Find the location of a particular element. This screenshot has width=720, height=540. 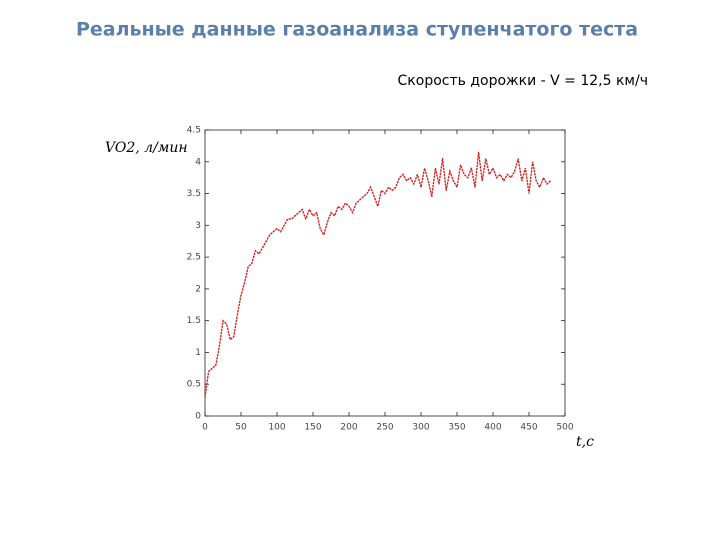

x-tick-label: 0 is located at coordinates (205, 428).